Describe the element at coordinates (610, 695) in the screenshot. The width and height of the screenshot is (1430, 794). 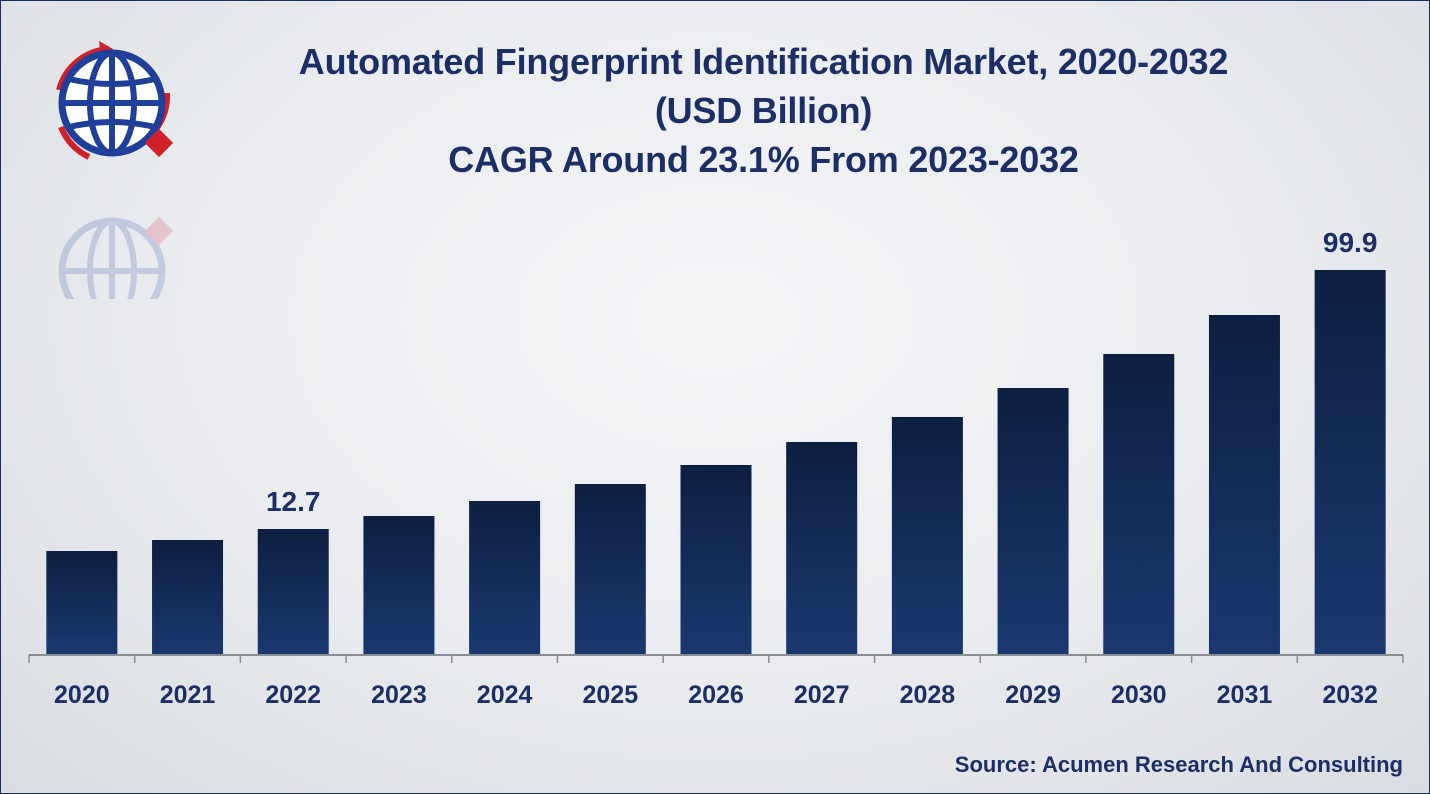
I see `x-tick-label: 2025` at that location.